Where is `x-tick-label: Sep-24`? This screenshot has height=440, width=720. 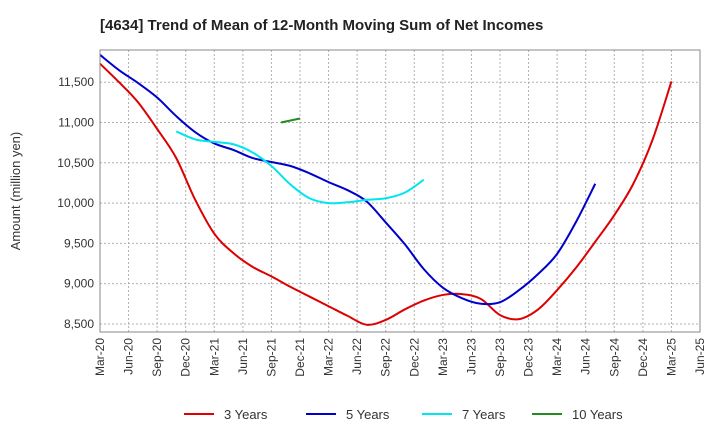 x-tick-label: Sep-24 is located at coordinates (614, 357).